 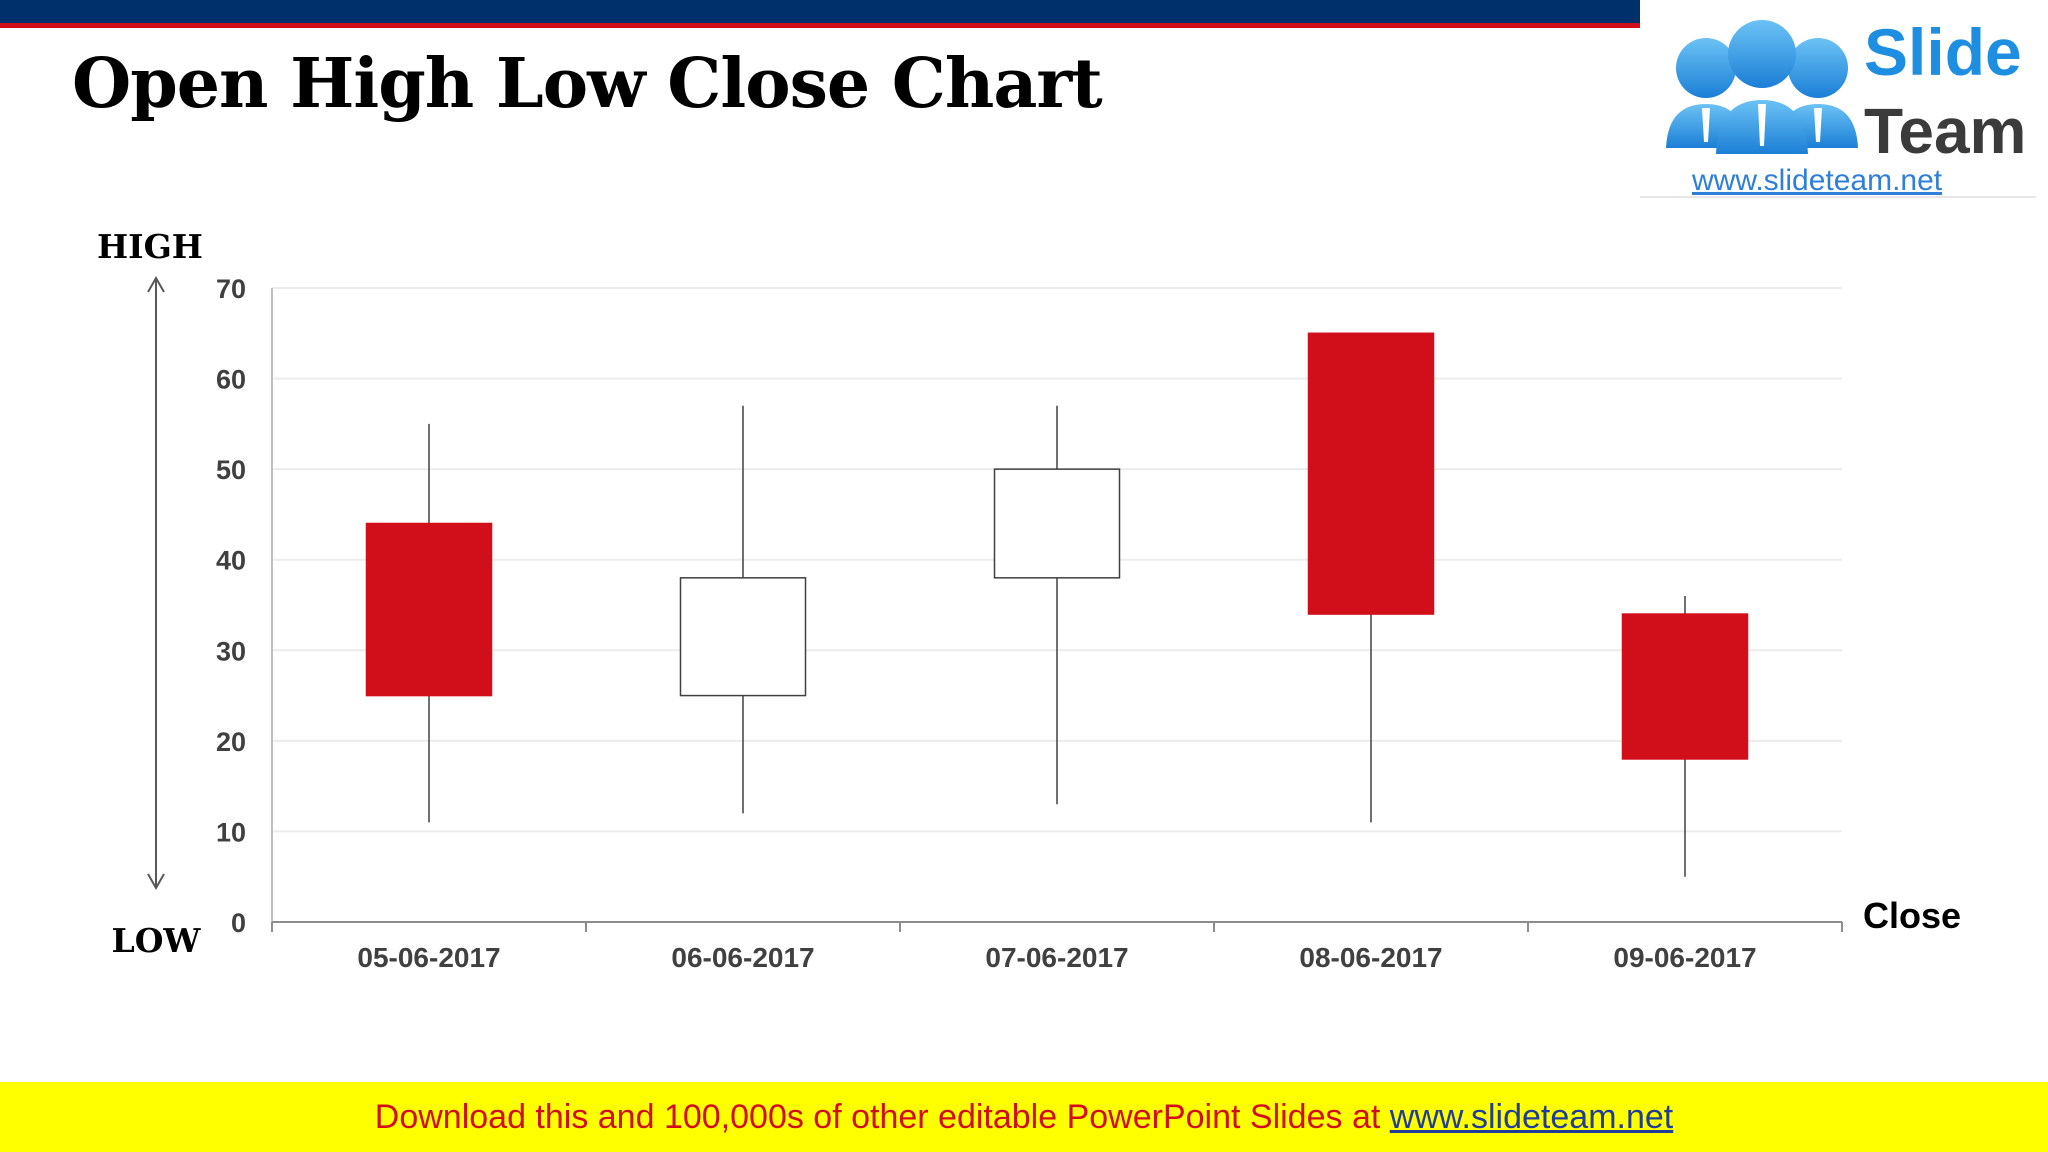 I want to click on slideteam-logo: Slide Team www.slideteam.net, so click(x=1838, y=99).